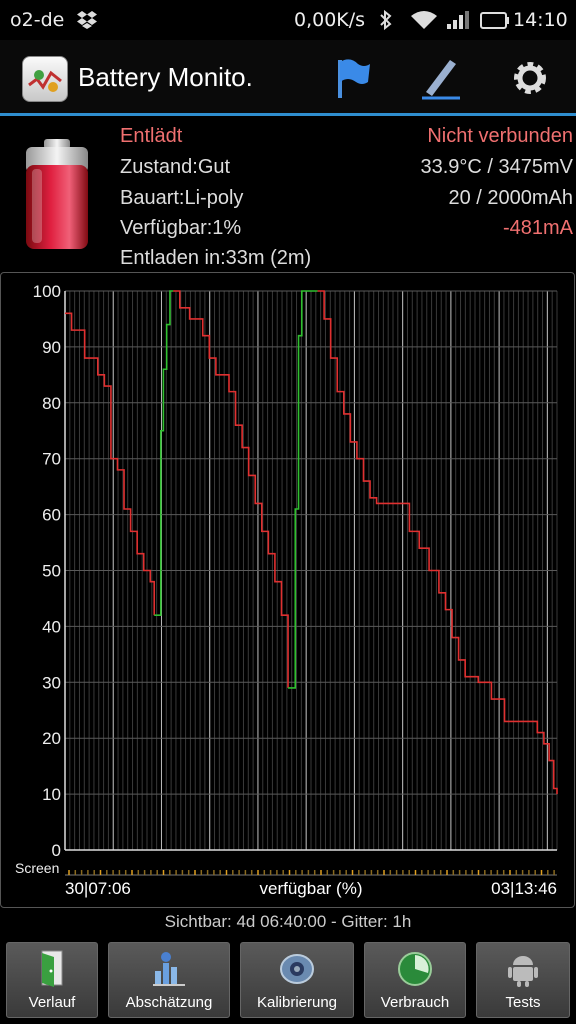 This screenshot has width=576, height=1024. What do you see at coordinates (500, 136) in the screenshot?
I see `connection-state: Nicht verbunden` at bounding box center [500, 136].